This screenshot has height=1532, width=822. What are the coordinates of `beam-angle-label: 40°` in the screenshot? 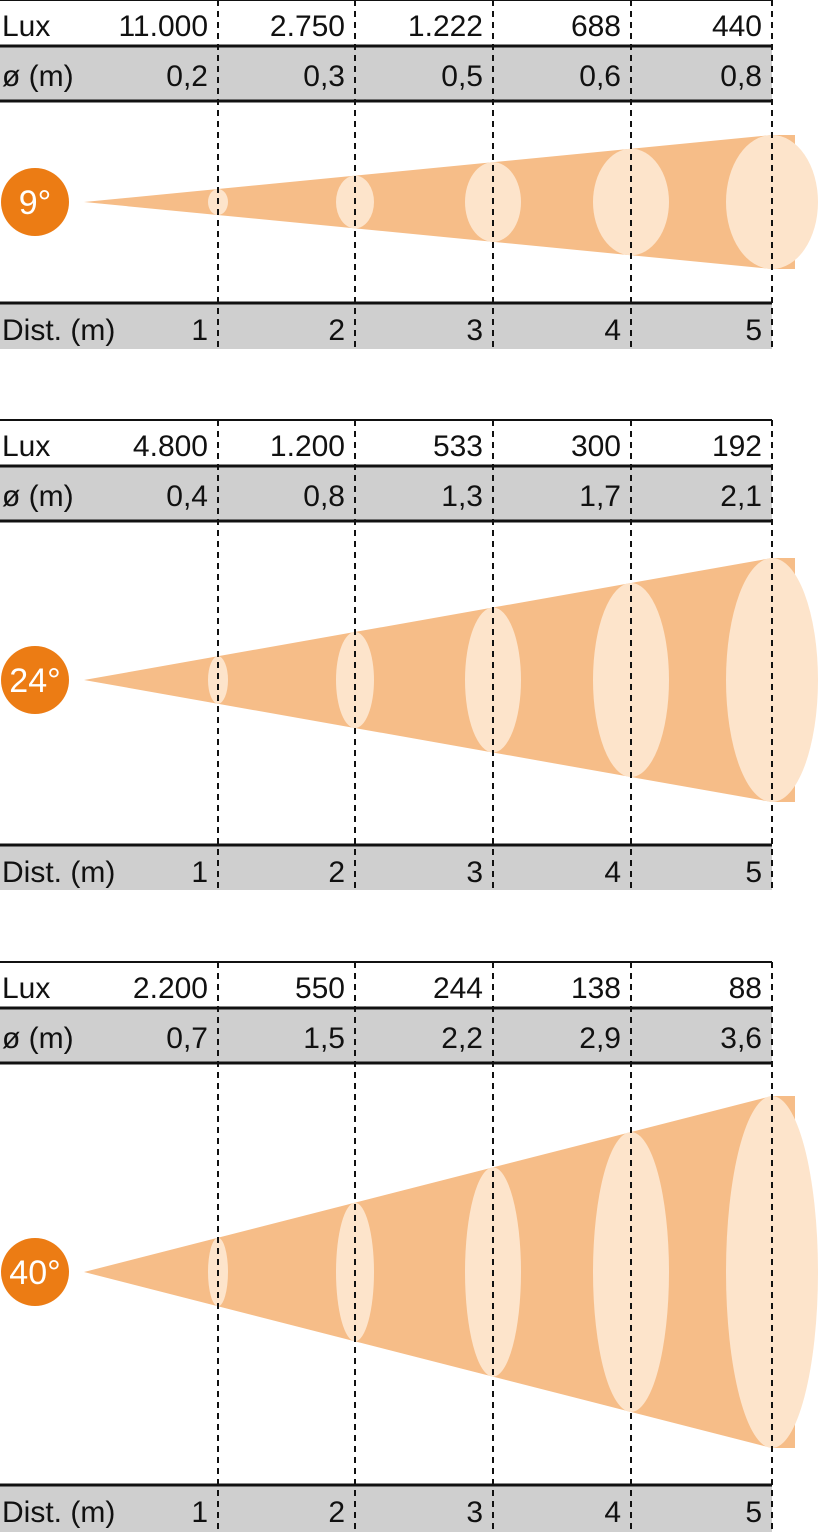 It's located at (34, 1273).